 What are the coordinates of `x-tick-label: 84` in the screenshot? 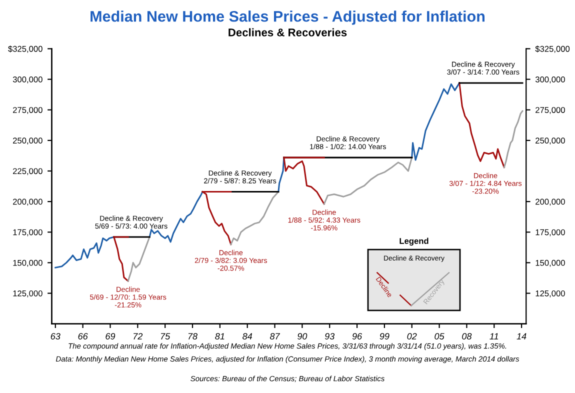 It's located at (247, 336).